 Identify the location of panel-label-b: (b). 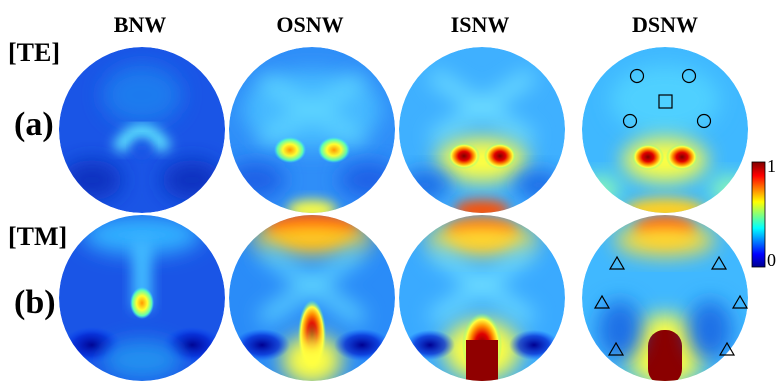
(35, 302).